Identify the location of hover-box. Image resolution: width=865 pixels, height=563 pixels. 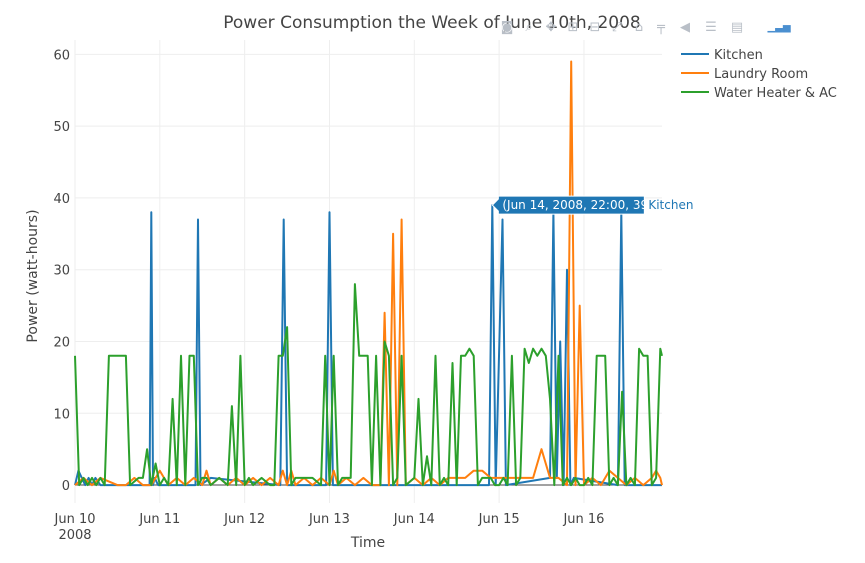
(568, 205).